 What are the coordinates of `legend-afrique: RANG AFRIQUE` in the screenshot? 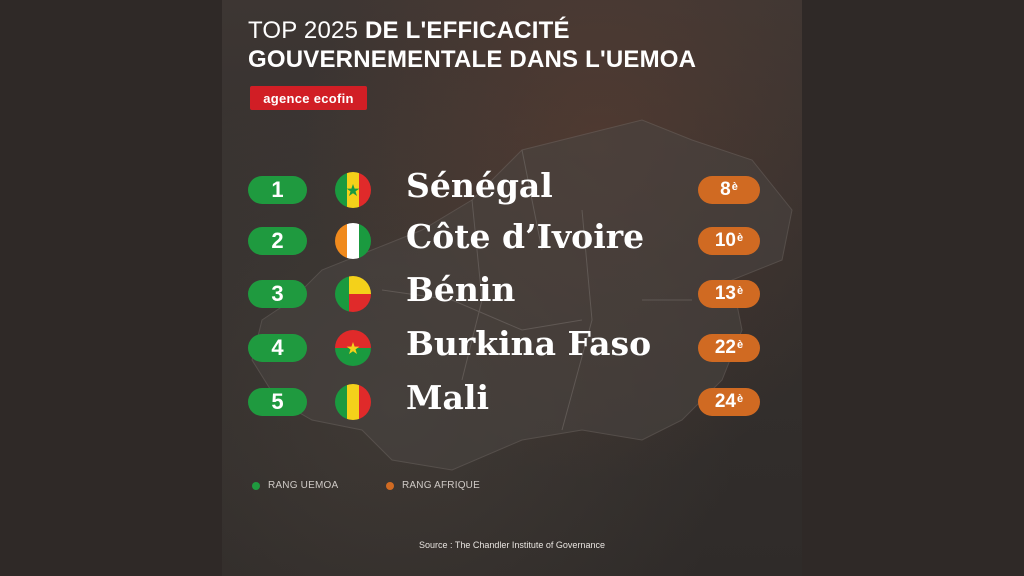 It's located at (433, 485).